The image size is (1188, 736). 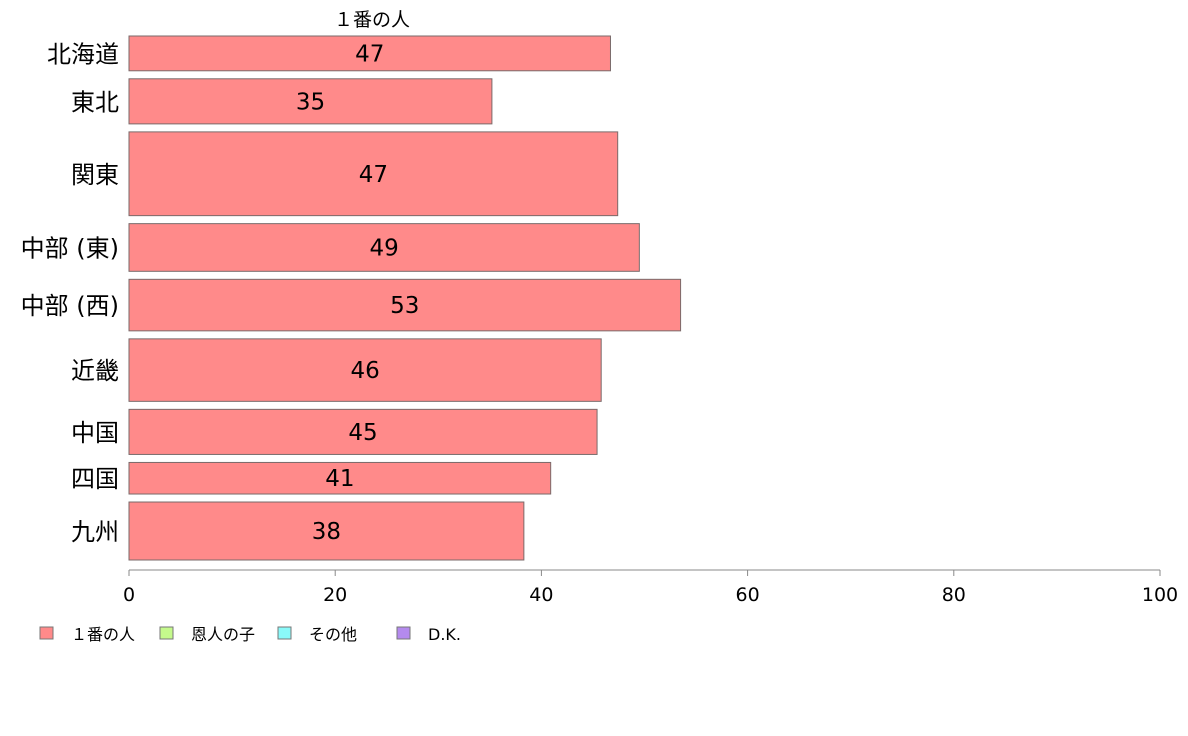 I want to click on bar-value-label: 38, so click(x=326, y=532).